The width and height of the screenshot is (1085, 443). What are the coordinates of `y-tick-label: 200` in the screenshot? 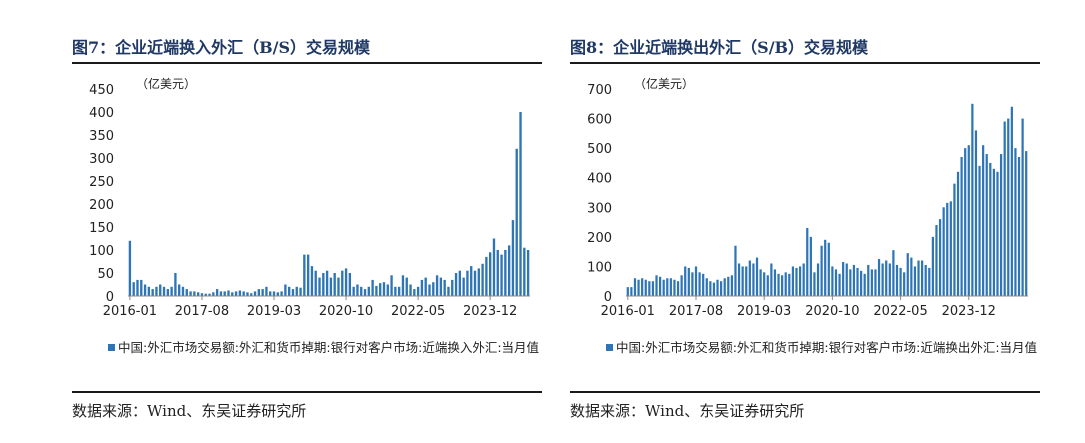 It's located at (599, 238).